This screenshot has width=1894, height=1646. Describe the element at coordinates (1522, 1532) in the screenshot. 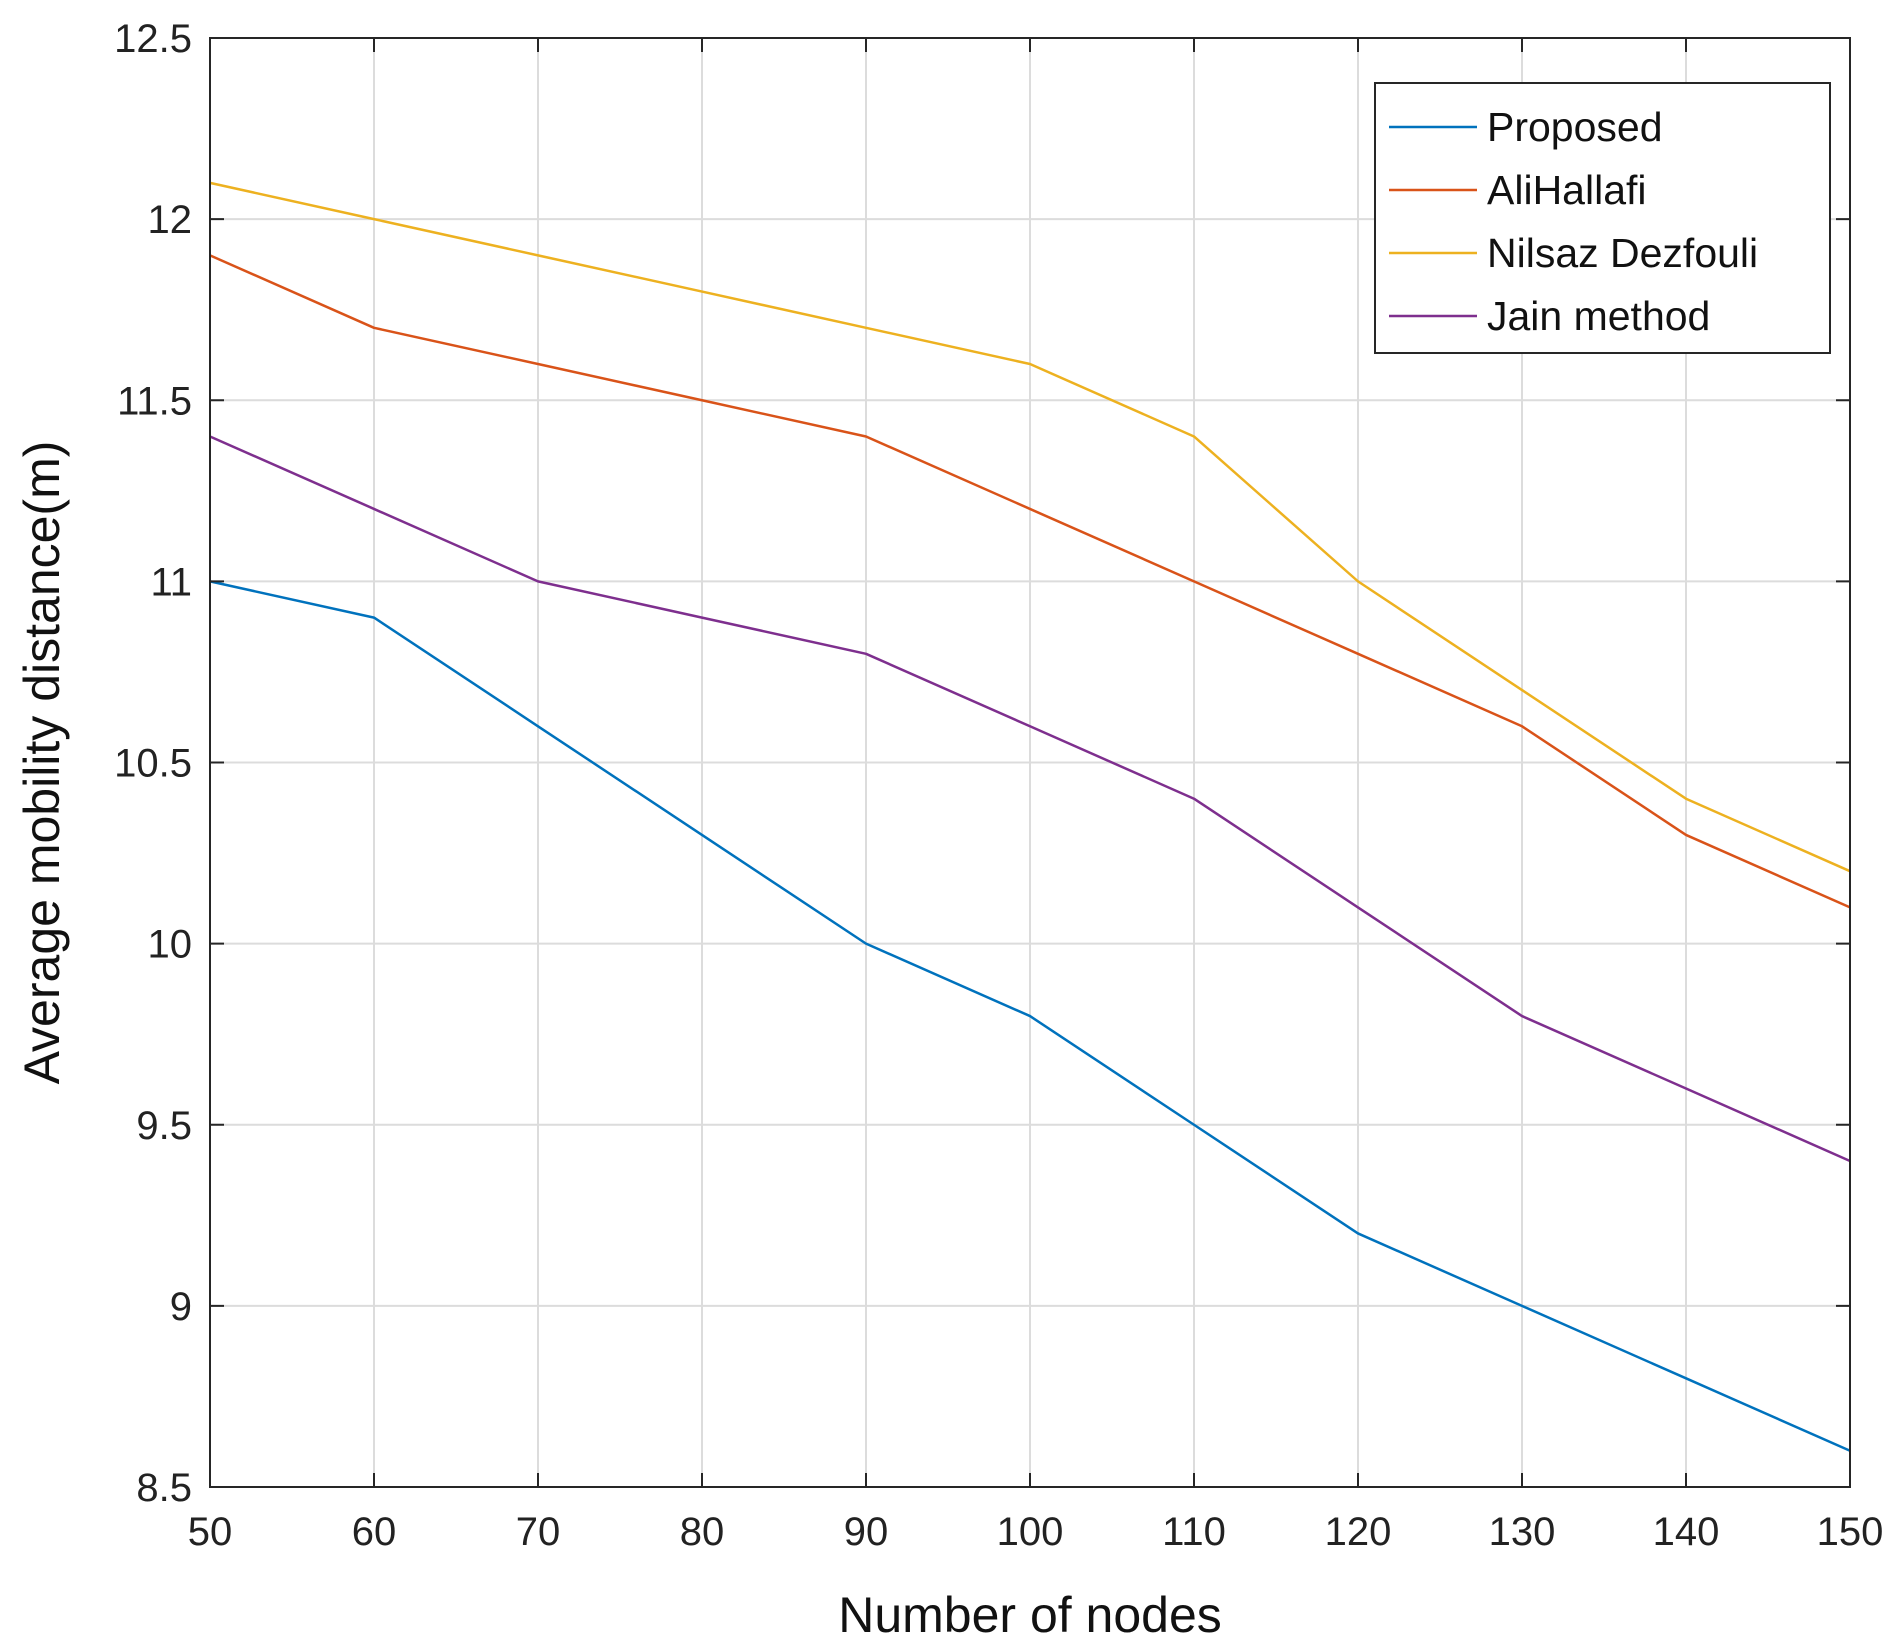

I see `x-tick-label: 130` at that location.